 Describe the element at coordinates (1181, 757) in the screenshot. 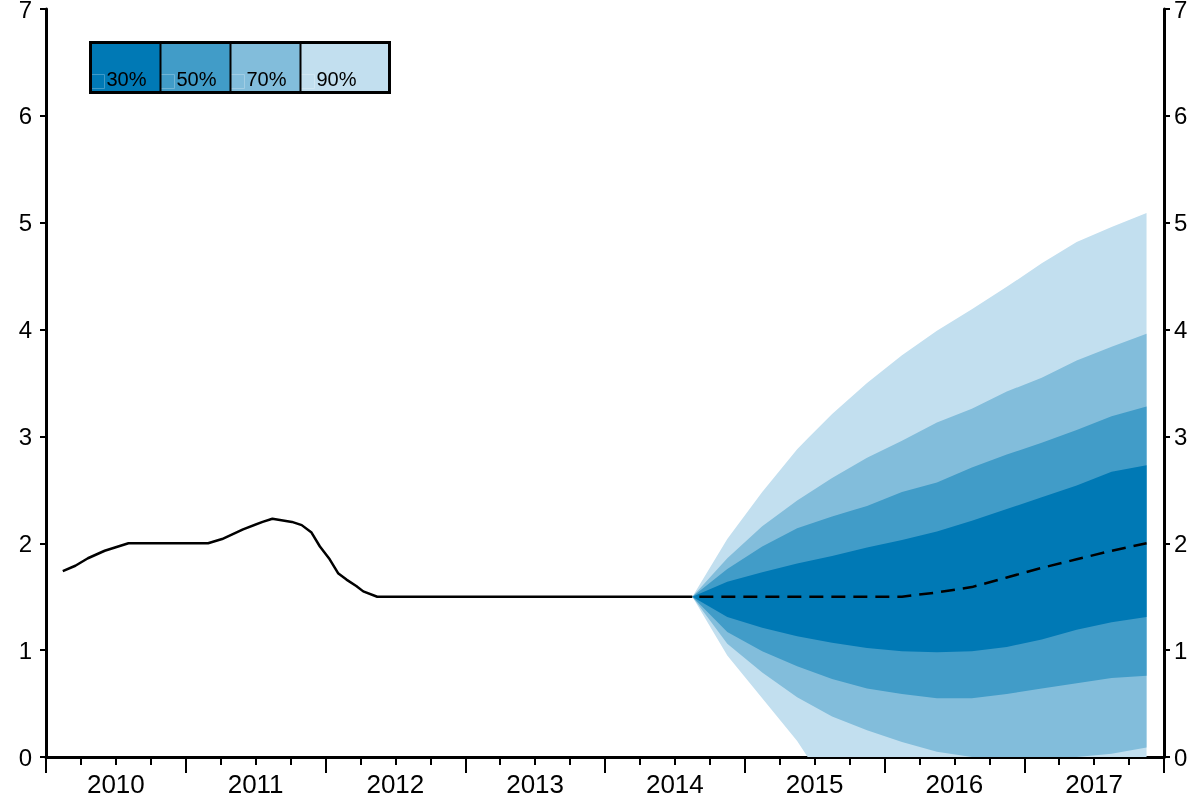

I see `y2-tick-label: 0` at that location.